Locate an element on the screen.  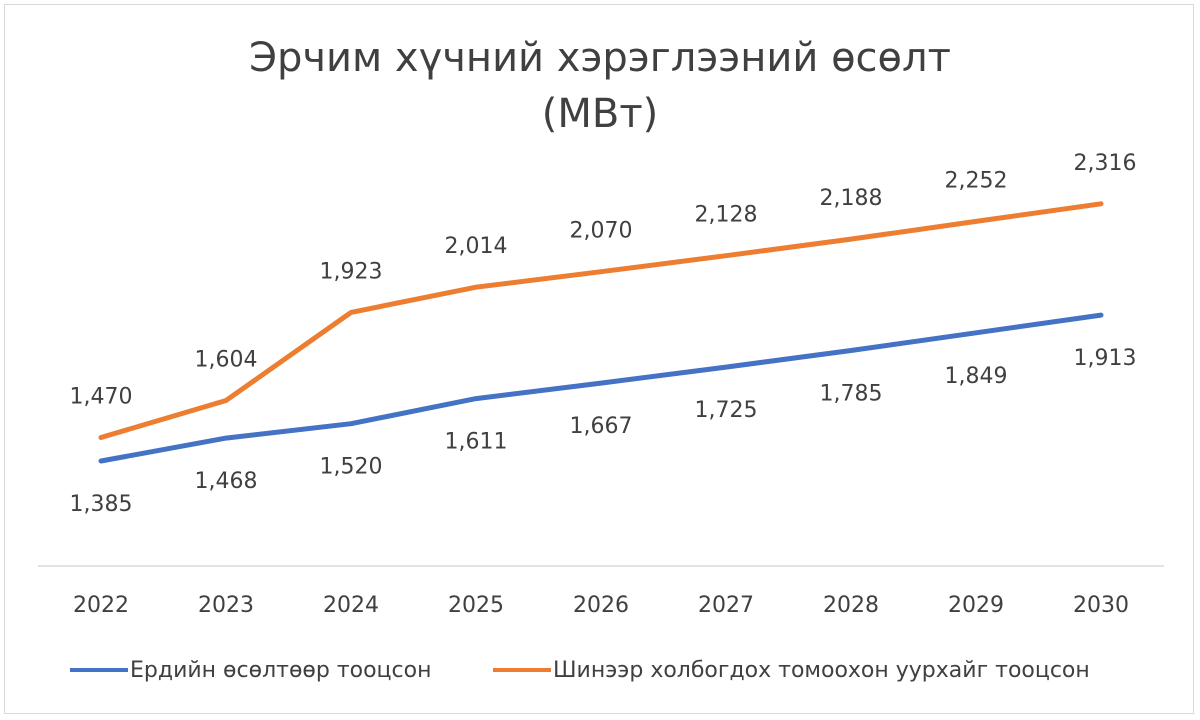
data-label-series-1: 1,468 is located at coordinates (226, 481).